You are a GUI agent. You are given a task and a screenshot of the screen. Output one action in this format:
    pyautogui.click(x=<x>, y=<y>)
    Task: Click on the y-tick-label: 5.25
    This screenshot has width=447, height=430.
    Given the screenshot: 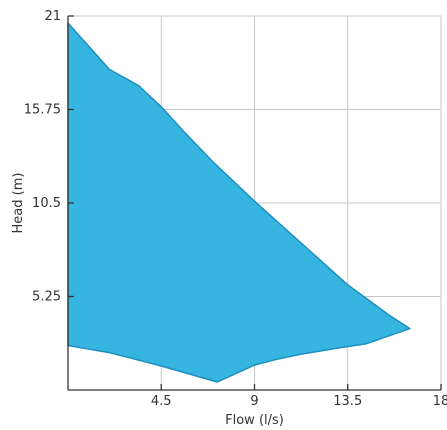 What is the action you would take?
    pyautogui.click(x=46, y=297)
    